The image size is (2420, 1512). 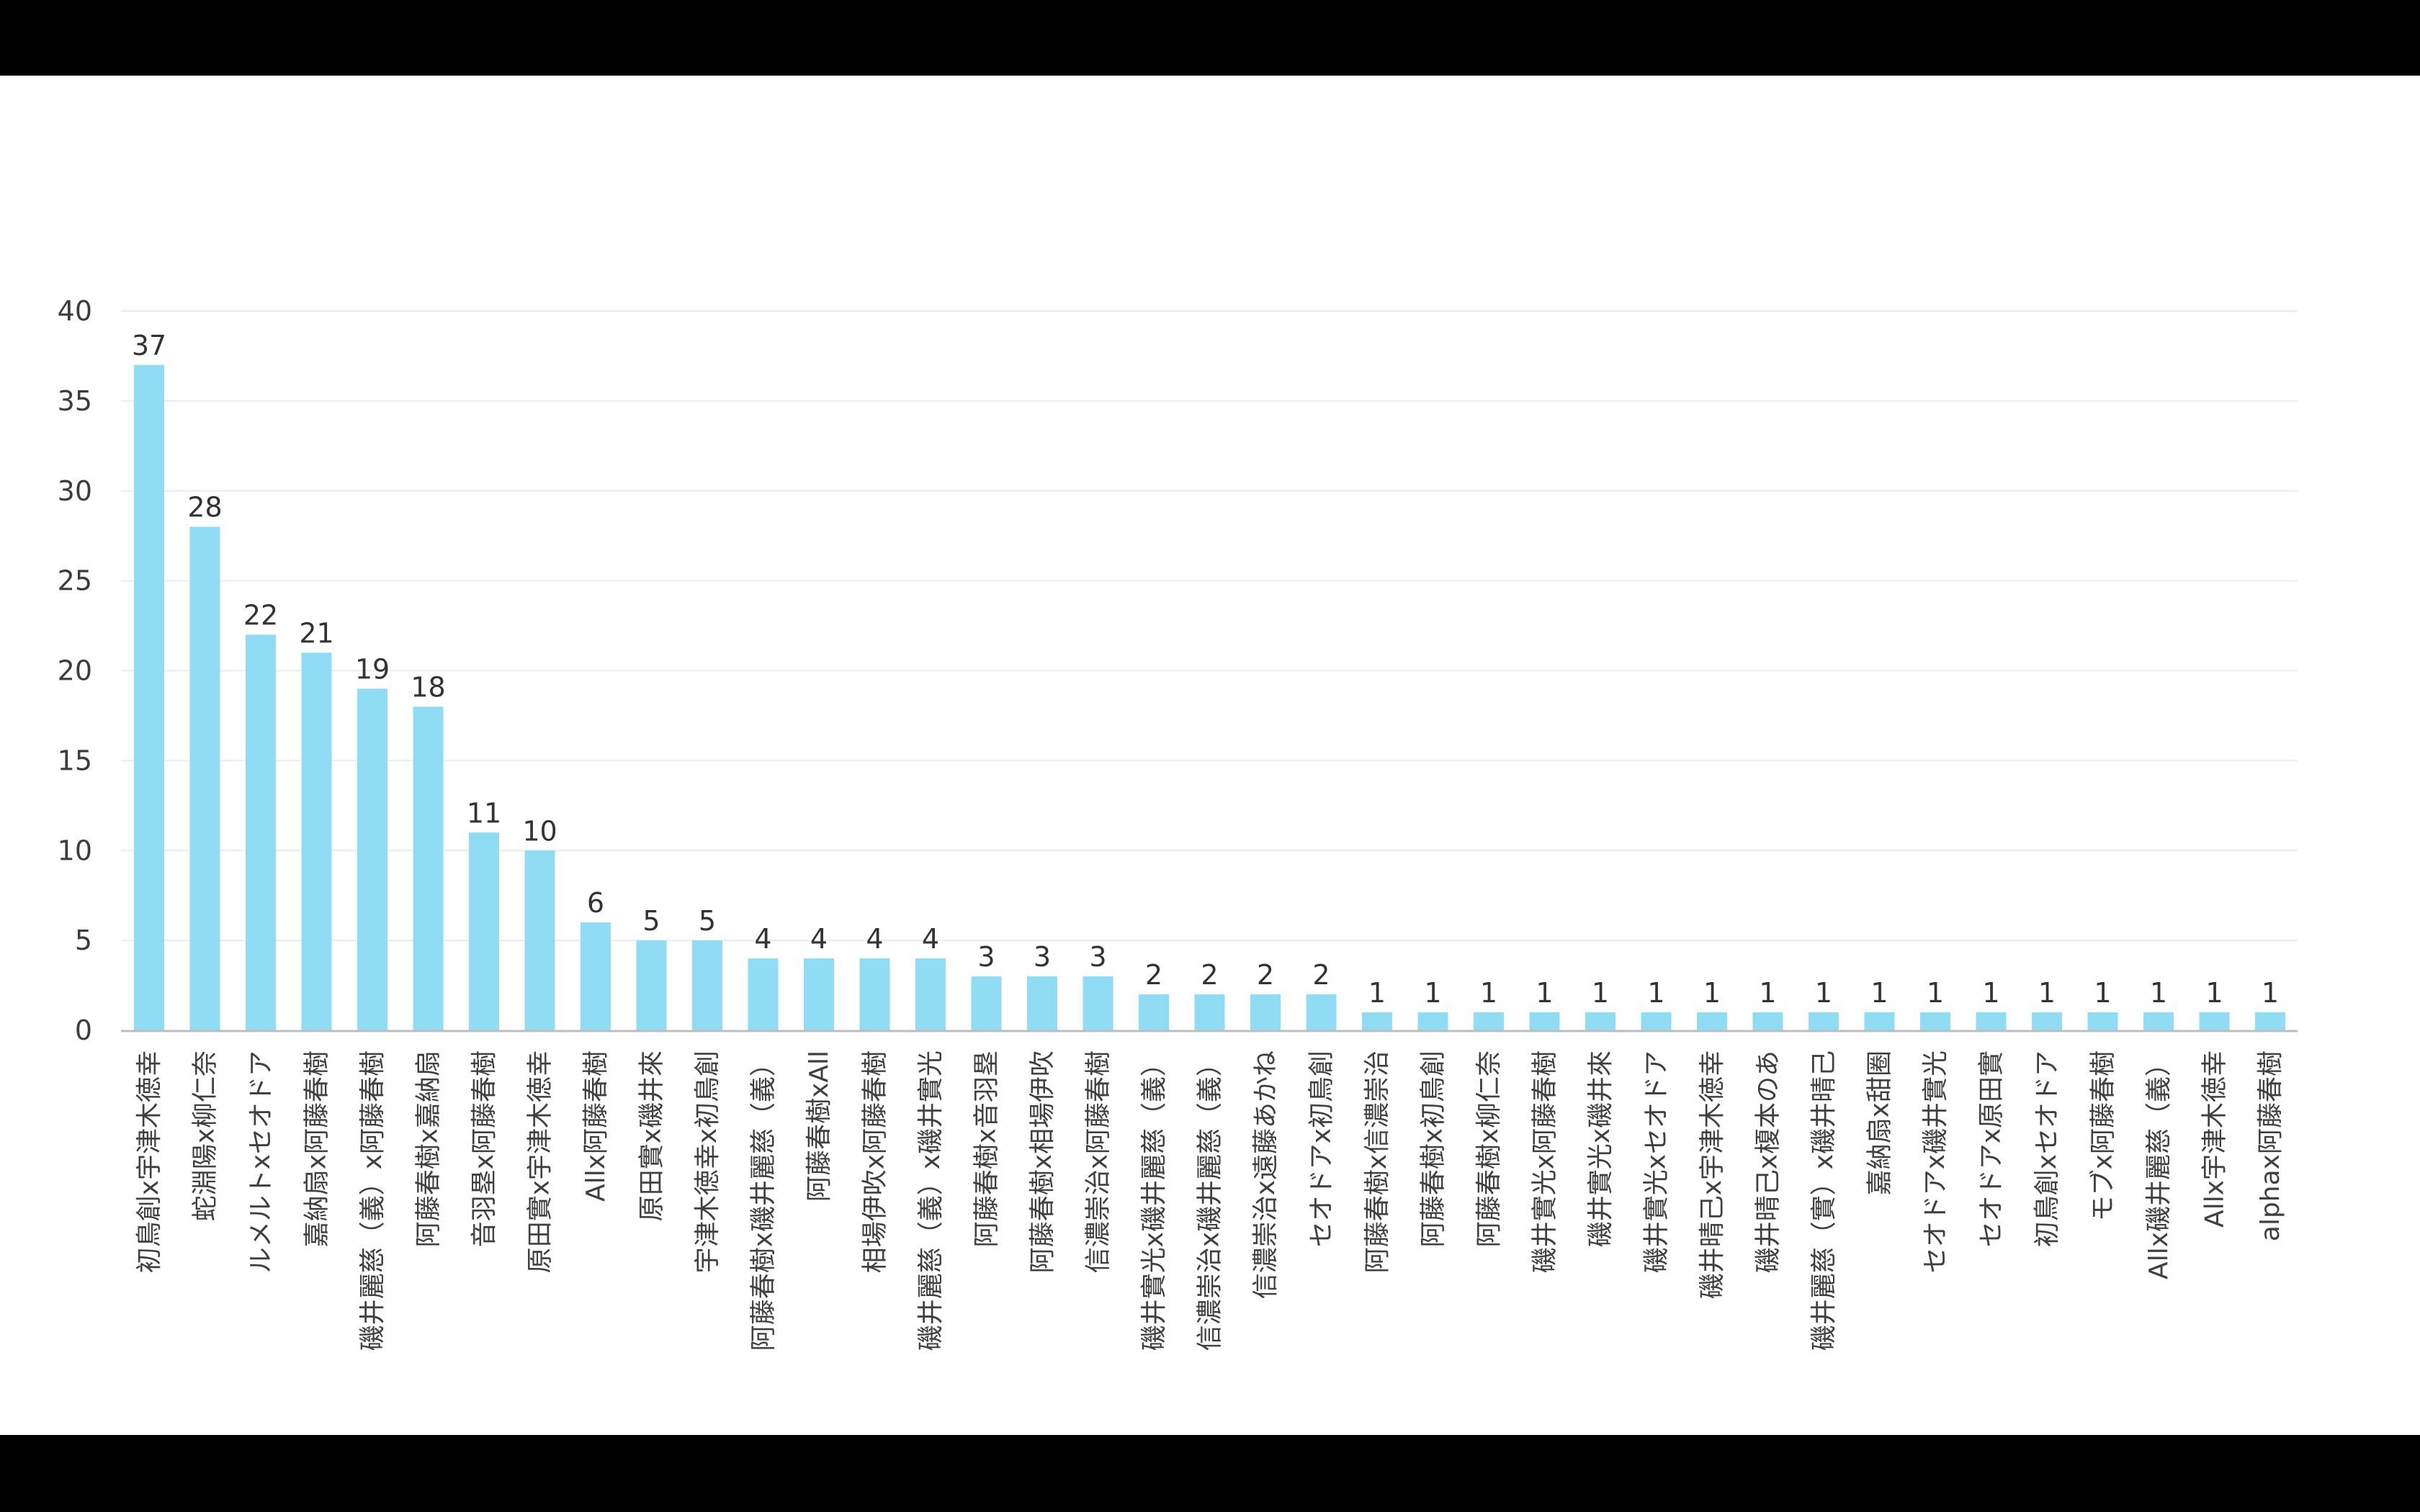 I want to click on x-tick-label: 嘉納扇x甜圈, so click(x=1880, y=1122).